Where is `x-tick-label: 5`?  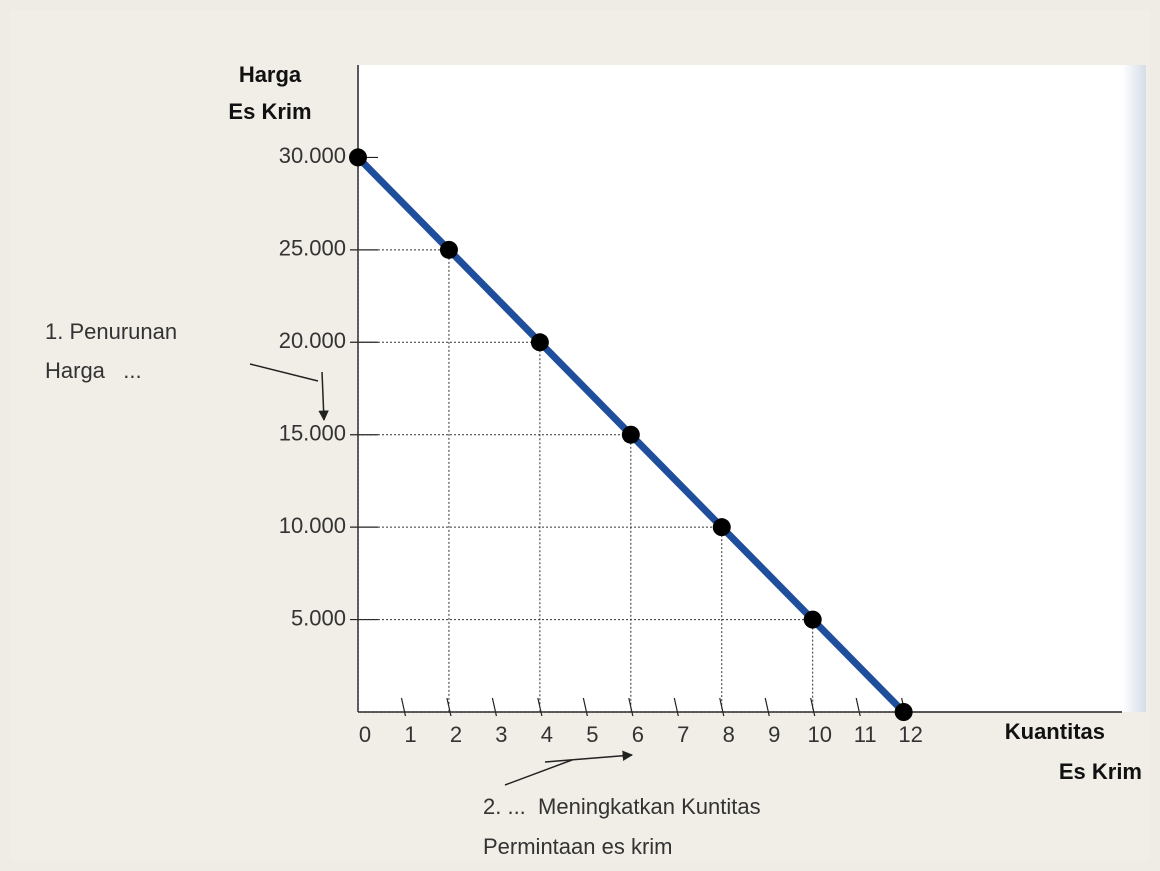 x-tick-label: 5 is located at coordinates (592, 734).